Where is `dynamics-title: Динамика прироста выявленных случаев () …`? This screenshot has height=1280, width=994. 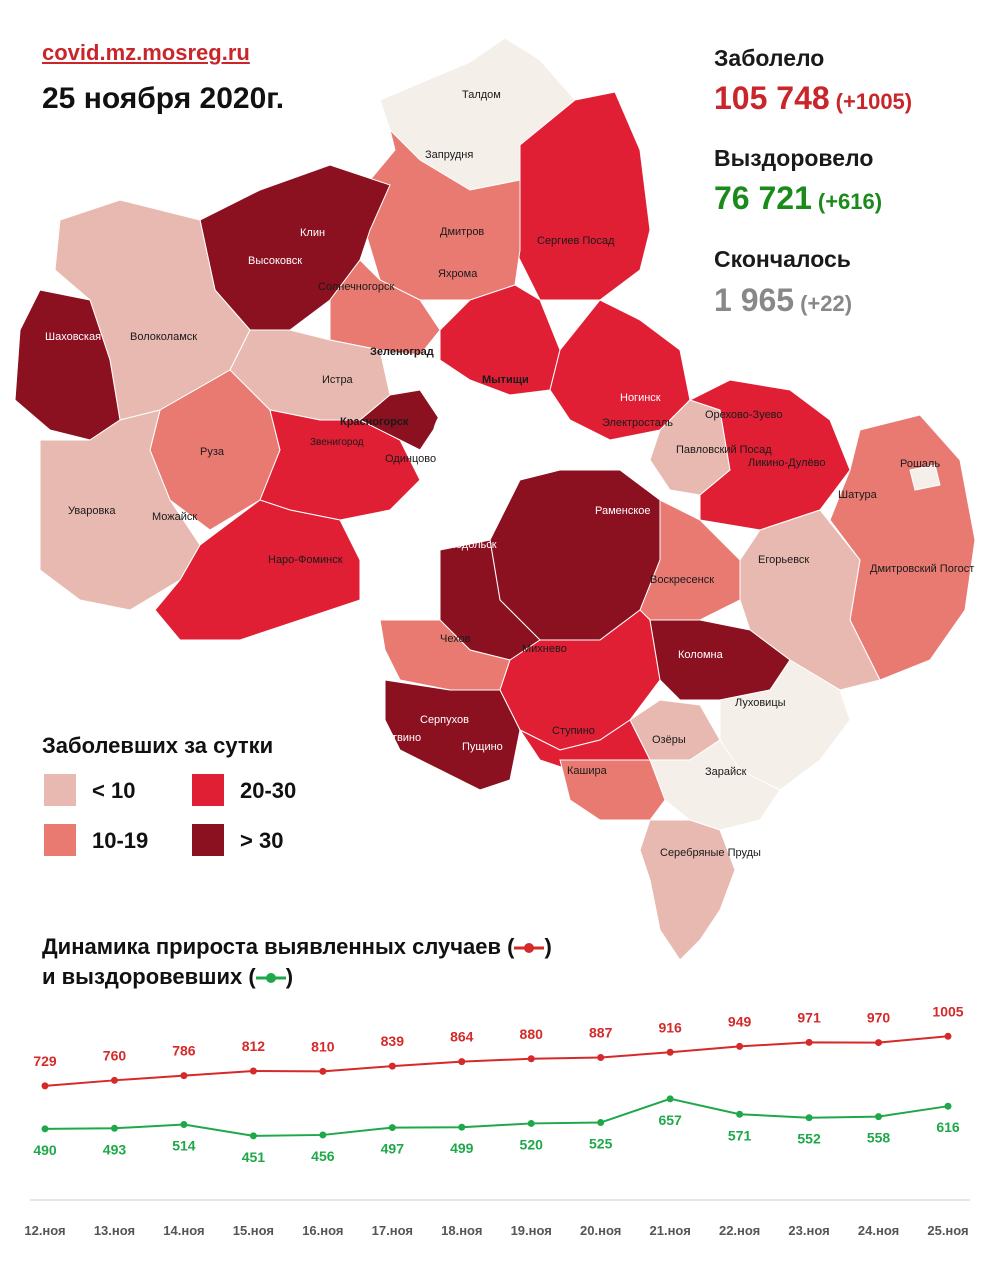
dynamics-title: Динамика прироста выявленных случаев () … is located at coordinates (297, 962).